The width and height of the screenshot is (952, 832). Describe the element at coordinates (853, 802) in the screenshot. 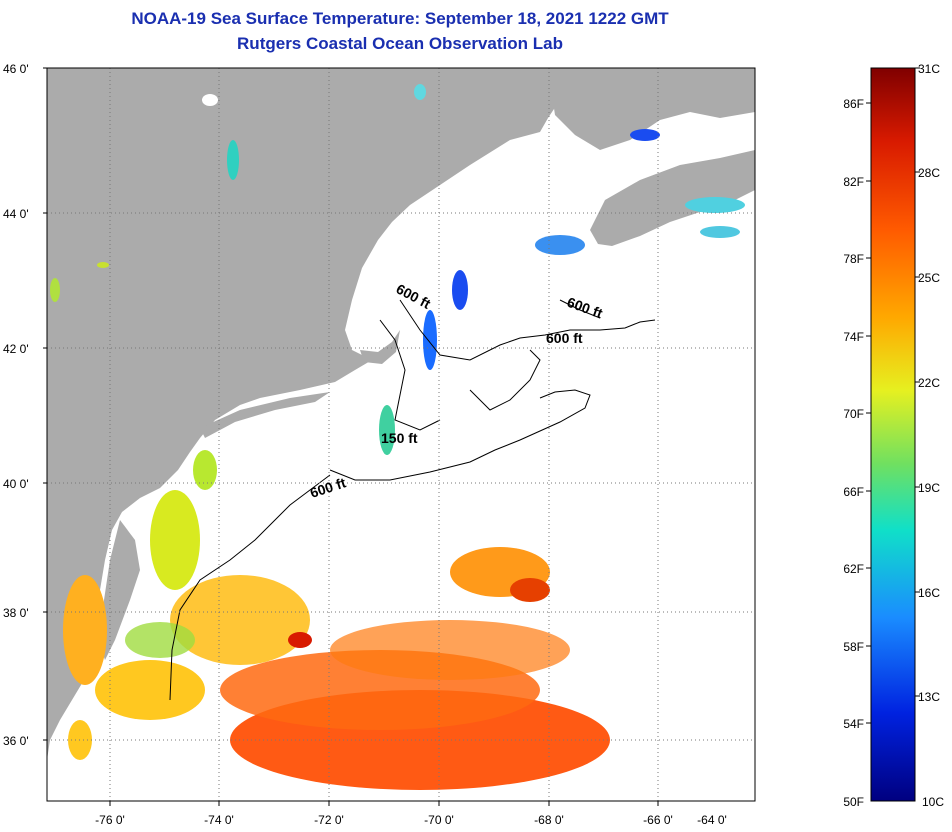

I see `colorbar-f-label: 50F` at that location.